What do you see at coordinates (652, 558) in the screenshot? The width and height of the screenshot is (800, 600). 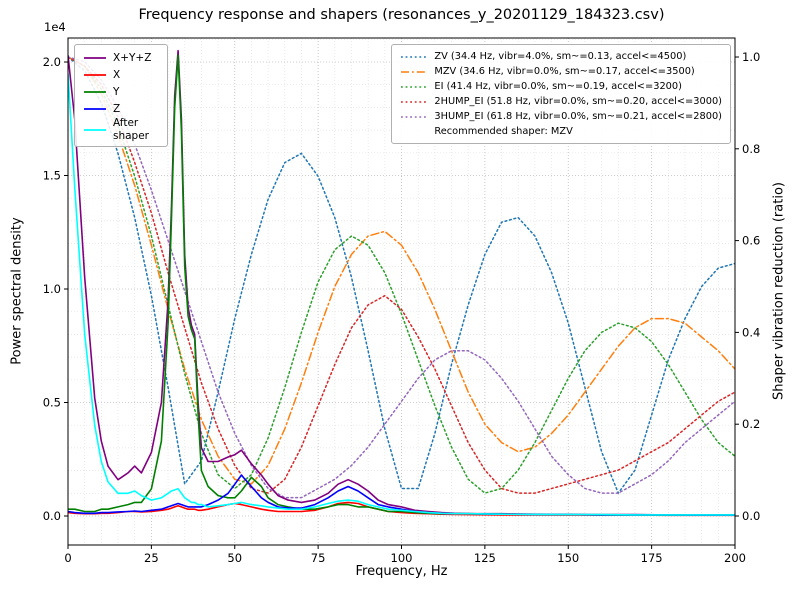 I see `x-tick-label: 175` at bounding box center [652, 558].